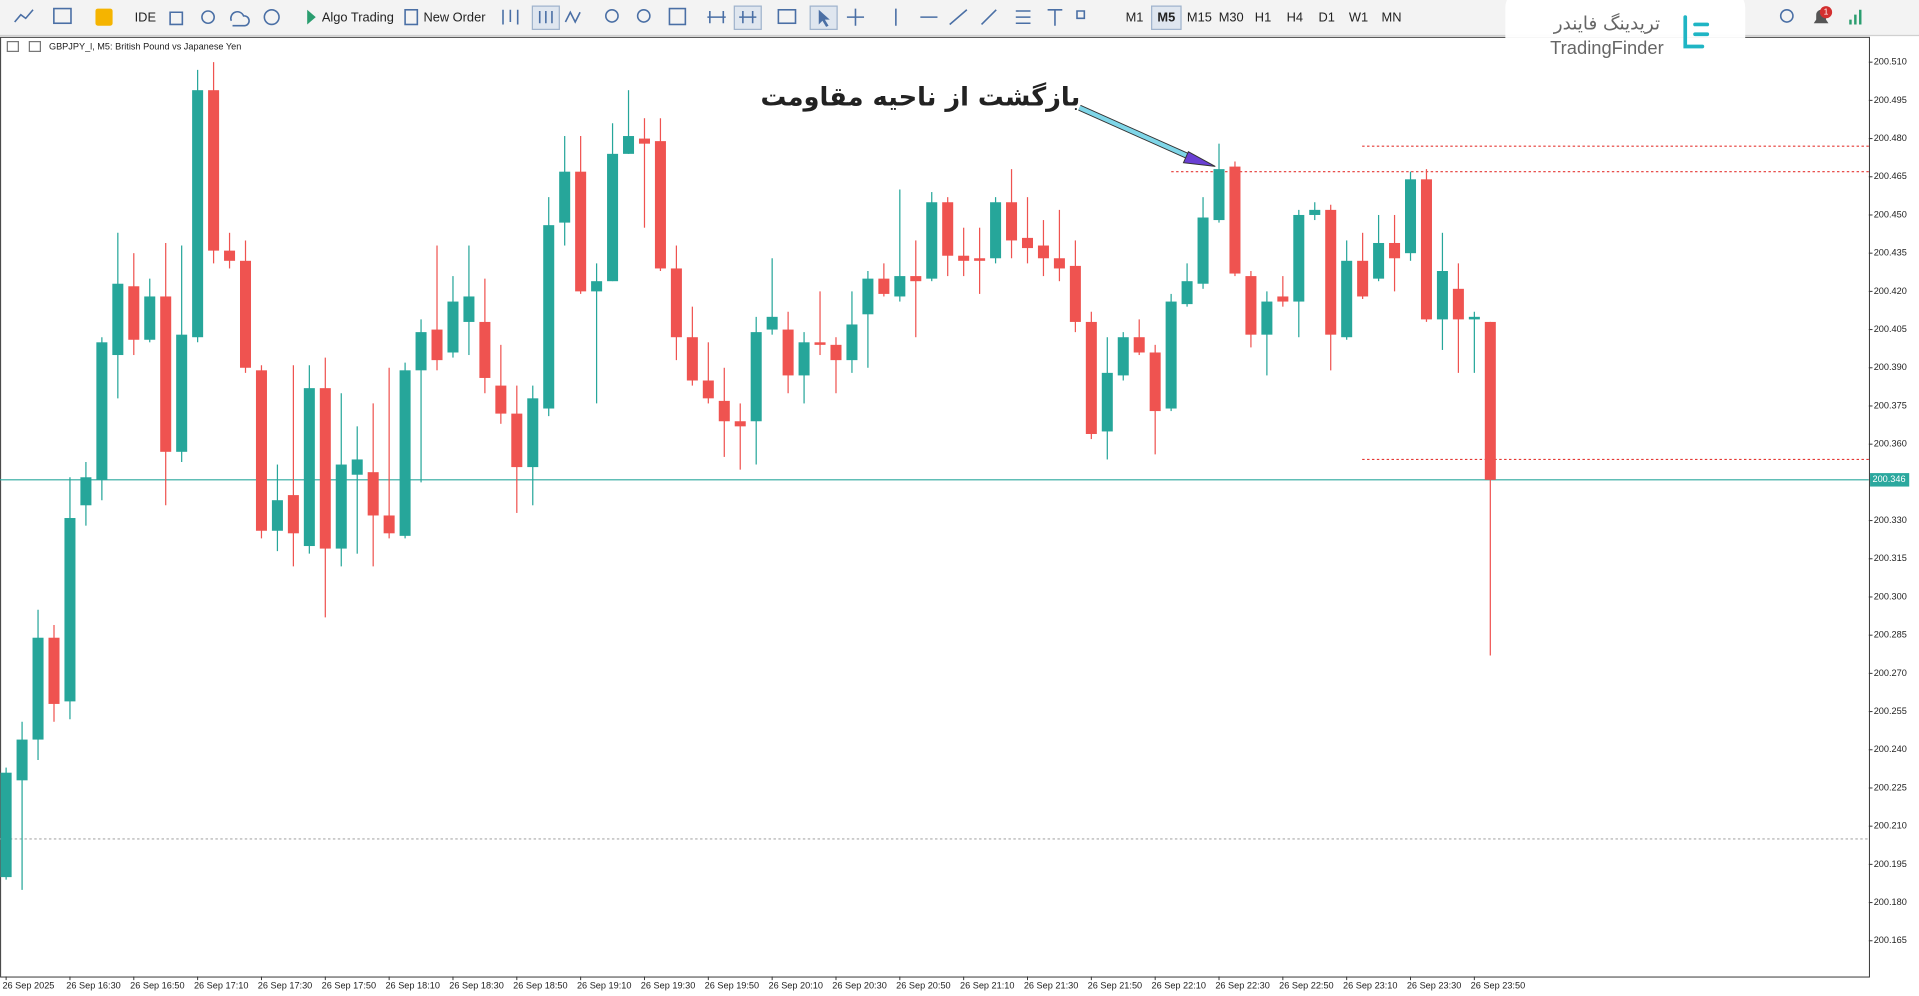 This screenshot has height=996, width=1919. I want to click on x-tick-label: 26 Sep 21:10, so click(987, 986).